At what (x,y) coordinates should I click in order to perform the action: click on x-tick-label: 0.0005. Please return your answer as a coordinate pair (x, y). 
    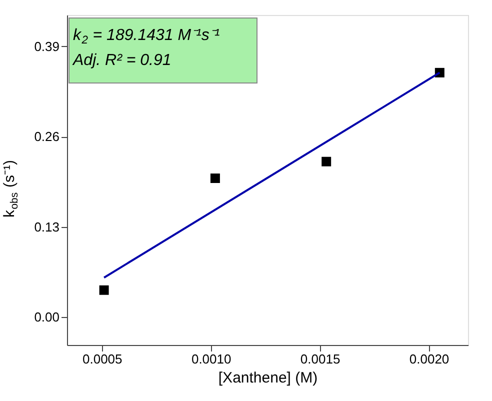
    Looking at the image, I should click on (102, 359).